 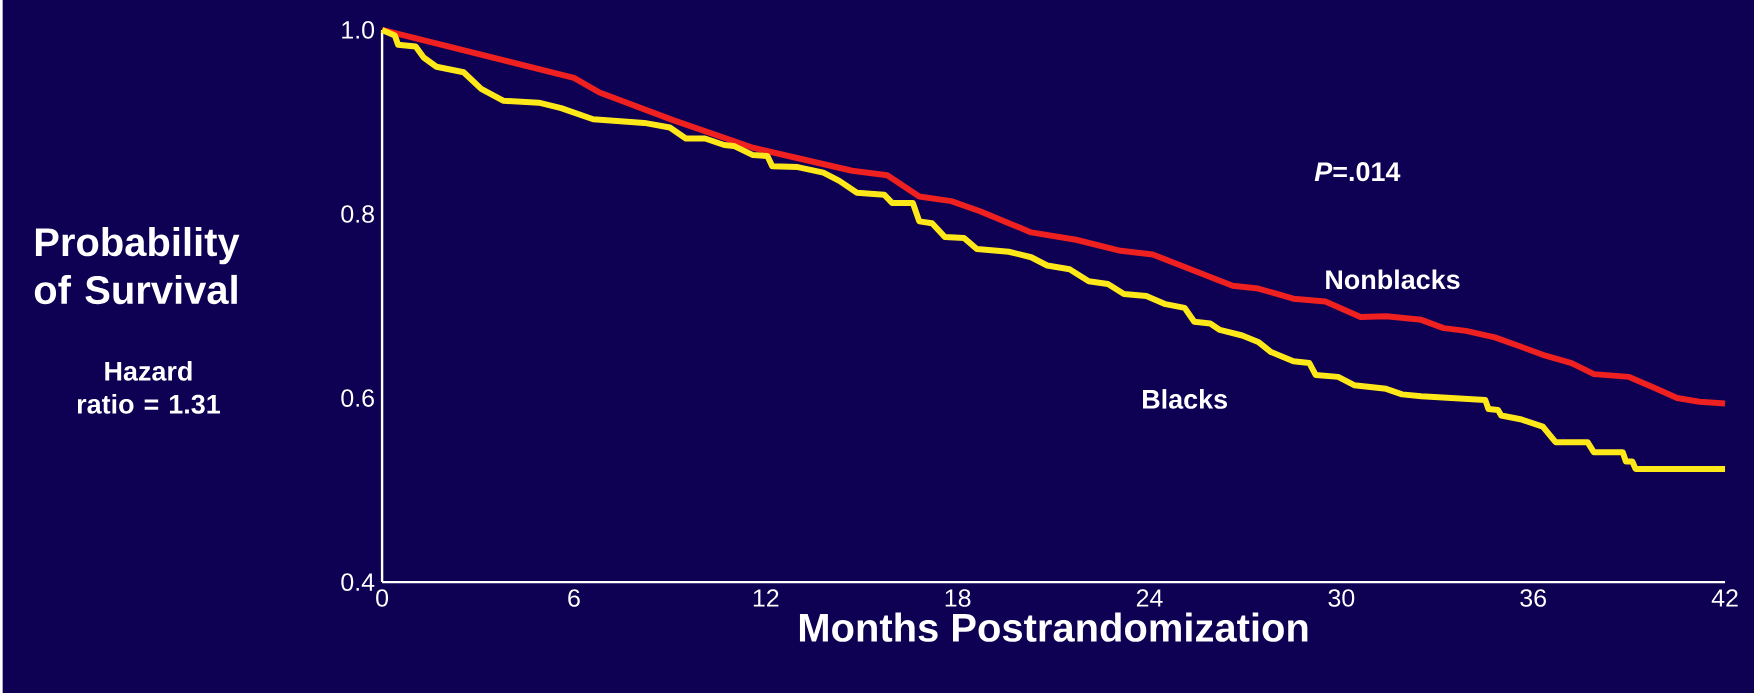 I want to click on text: Hazard ratio = 1.31, so click(x=148, y=387).